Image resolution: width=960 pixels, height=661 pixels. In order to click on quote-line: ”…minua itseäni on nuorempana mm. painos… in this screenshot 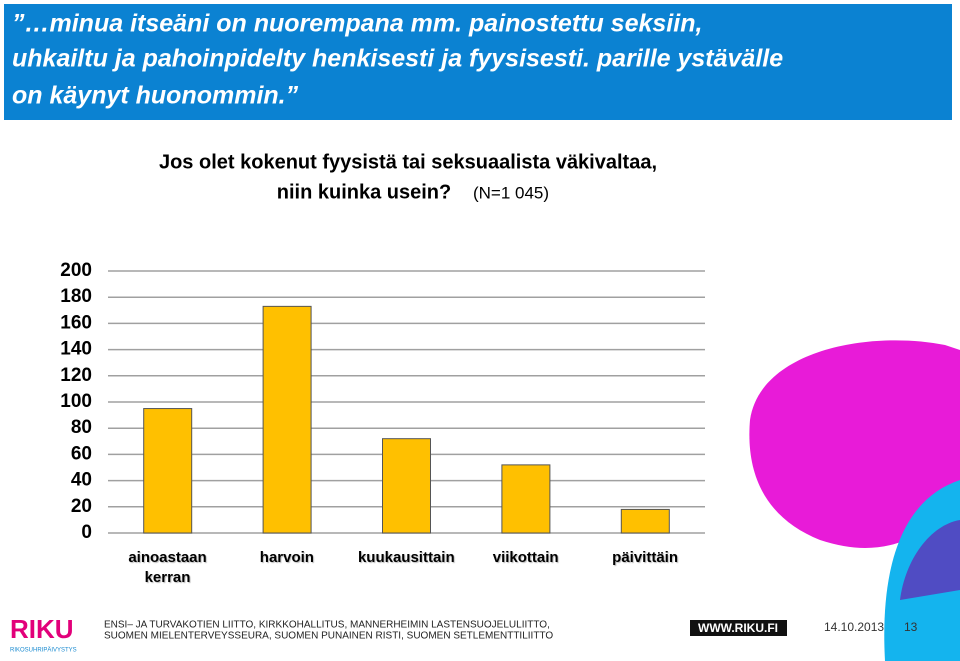, I will do `click(357, 24)`.